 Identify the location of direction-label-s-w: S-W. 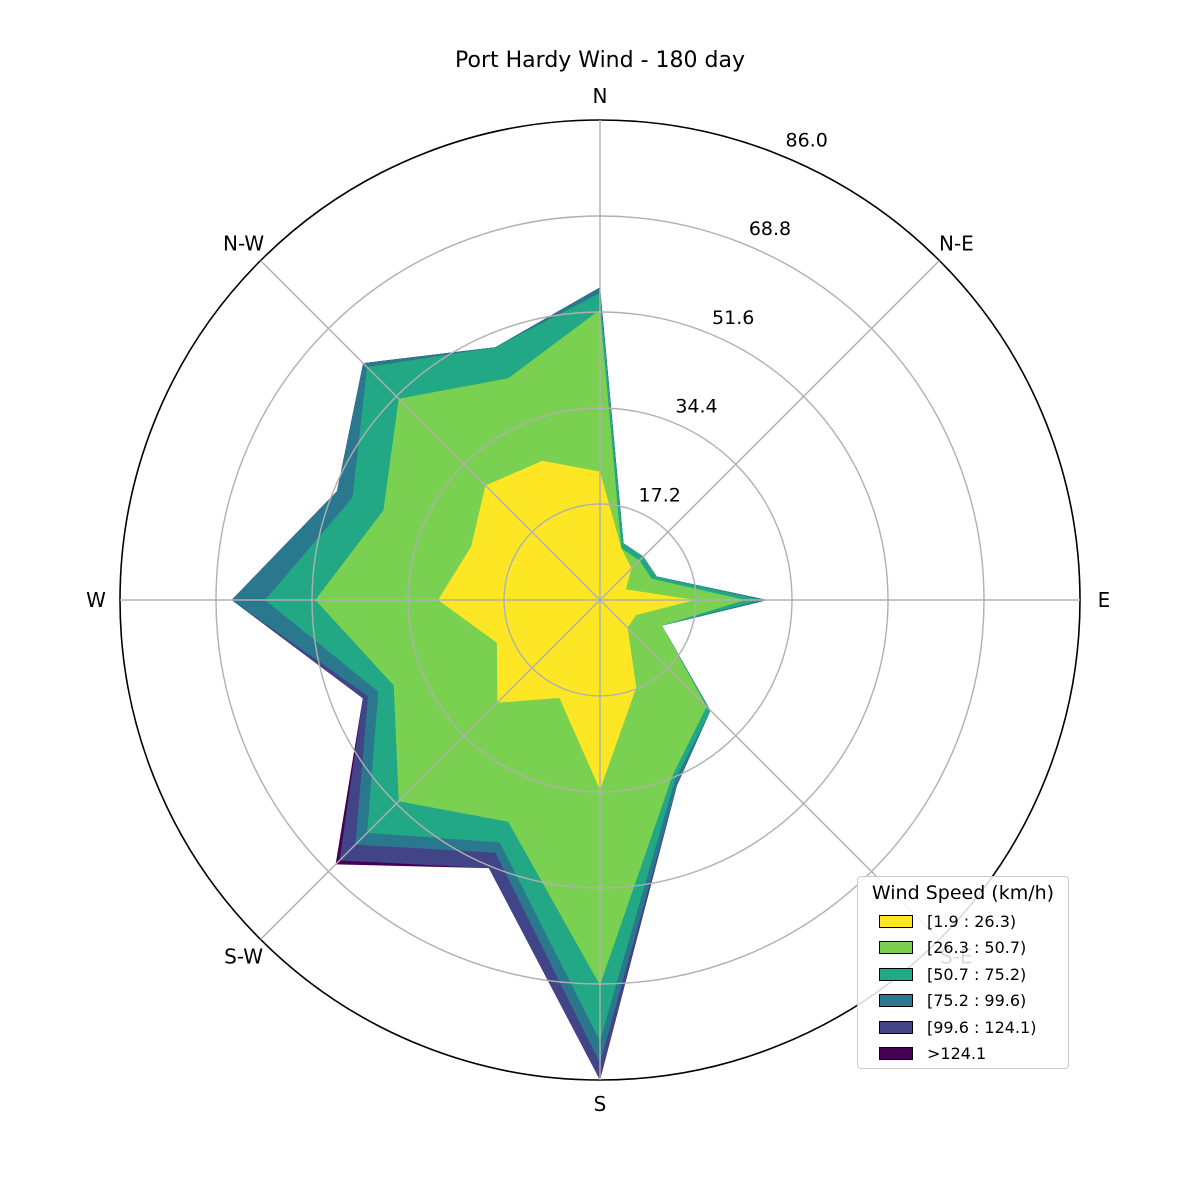
(243, 956).